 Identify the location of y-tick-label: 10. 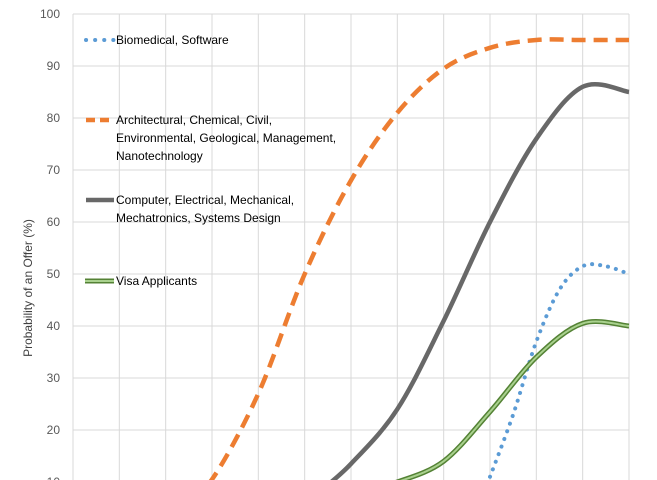
(54, 477).